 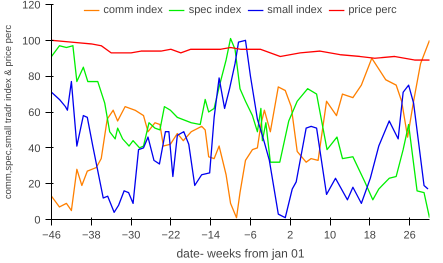 I want to click on y-tick-label: 80, so click(x=34, y=77).